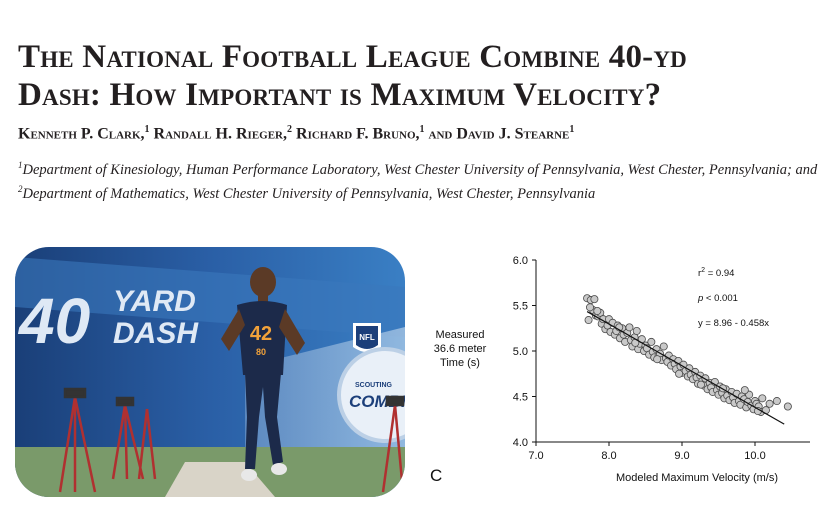  What do you see at coordinates (700, 298) in the screenshot?
I see `p-value-symbol: p` at bounding box center [700, 298].